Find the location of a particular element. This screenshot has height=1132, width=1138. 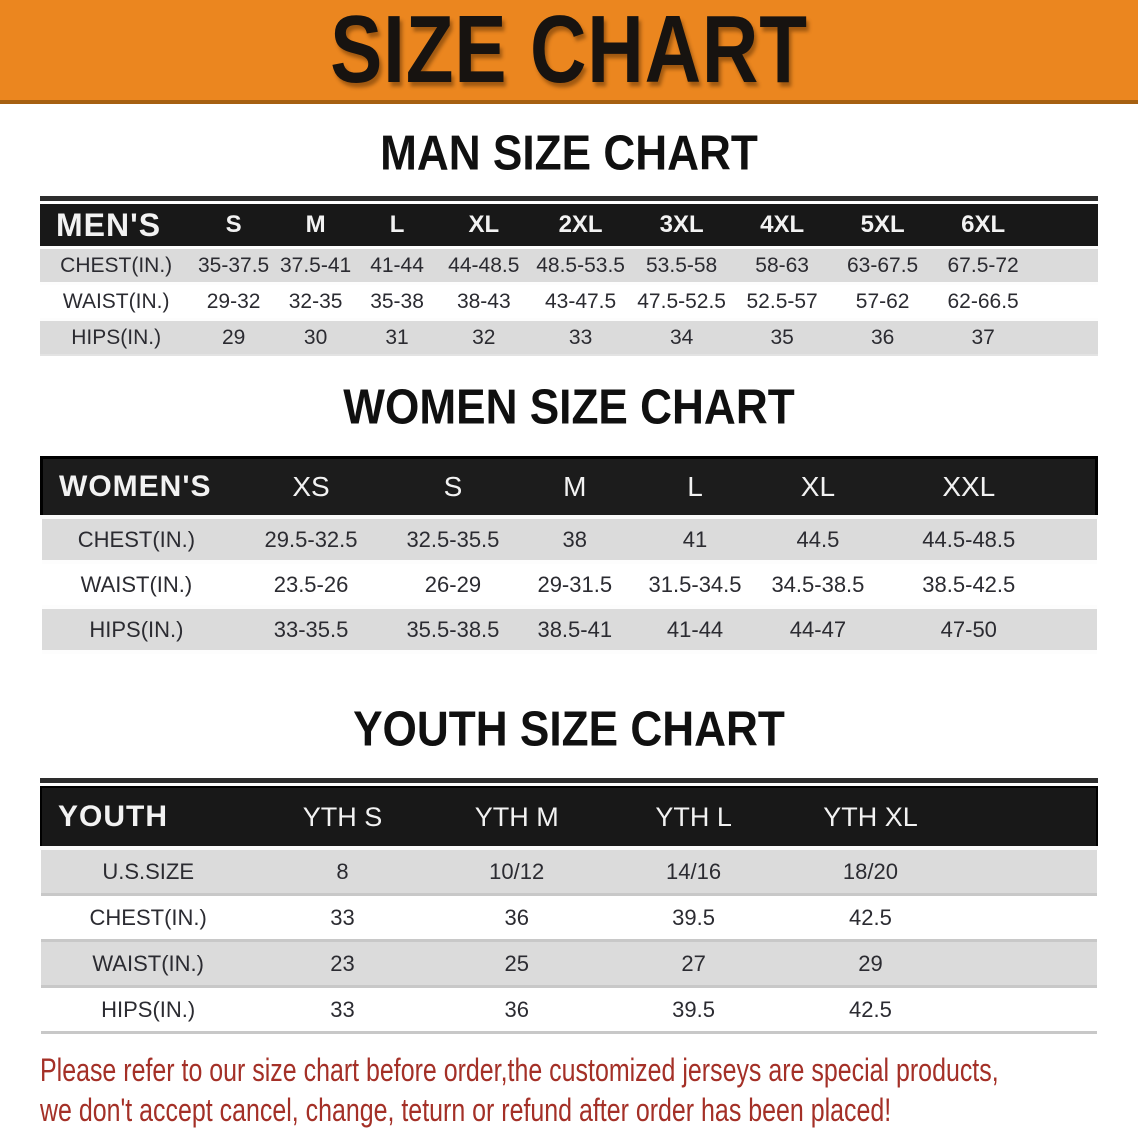

size-cell: 44-47 is located at coordinates (818, 630).